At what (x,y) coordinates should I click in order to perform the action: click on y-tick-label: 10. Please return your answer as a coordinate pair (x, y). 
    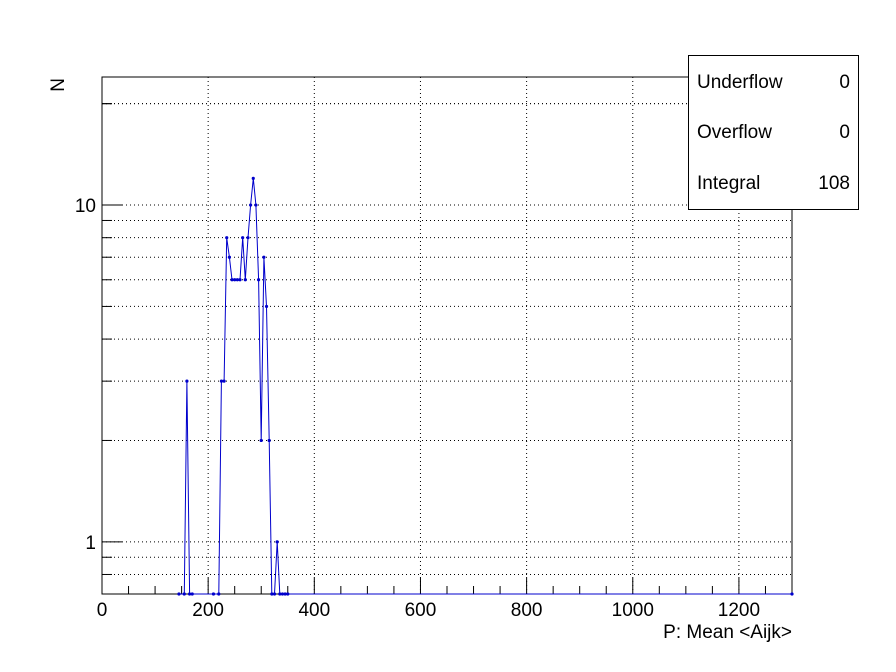
    Looking at the image, I should click on (85, 206).